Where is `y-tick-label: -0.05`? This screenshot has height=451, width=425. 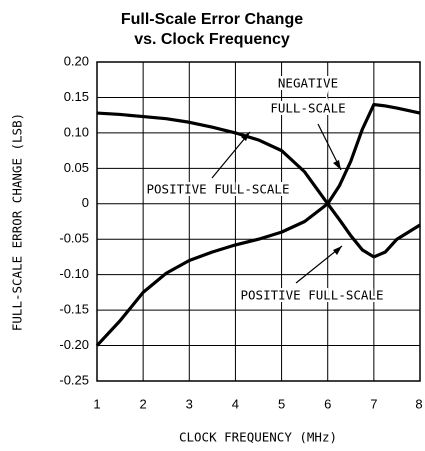 y-tick-label: -0.05 is located at coordinates (74, 238).